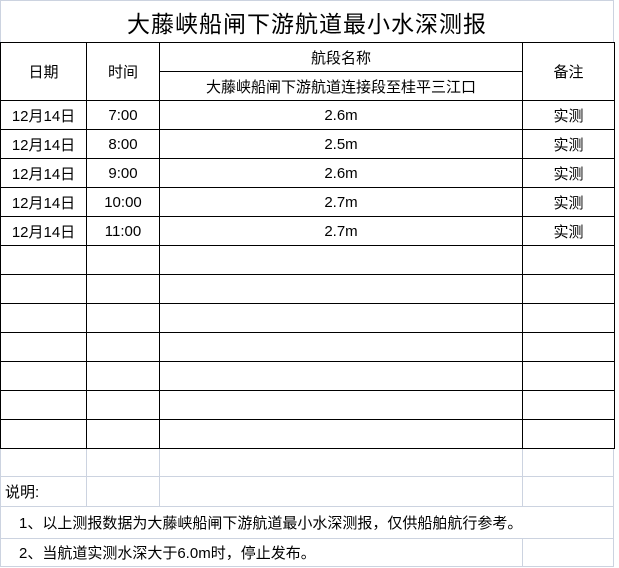 Image resolution: width=619 pixels, height=568 pixels. Describe the element at coordinates (307, 23) in the screenshot. I see `page-title: 大藤峡船闸下游航道最小水深测报` at that location.